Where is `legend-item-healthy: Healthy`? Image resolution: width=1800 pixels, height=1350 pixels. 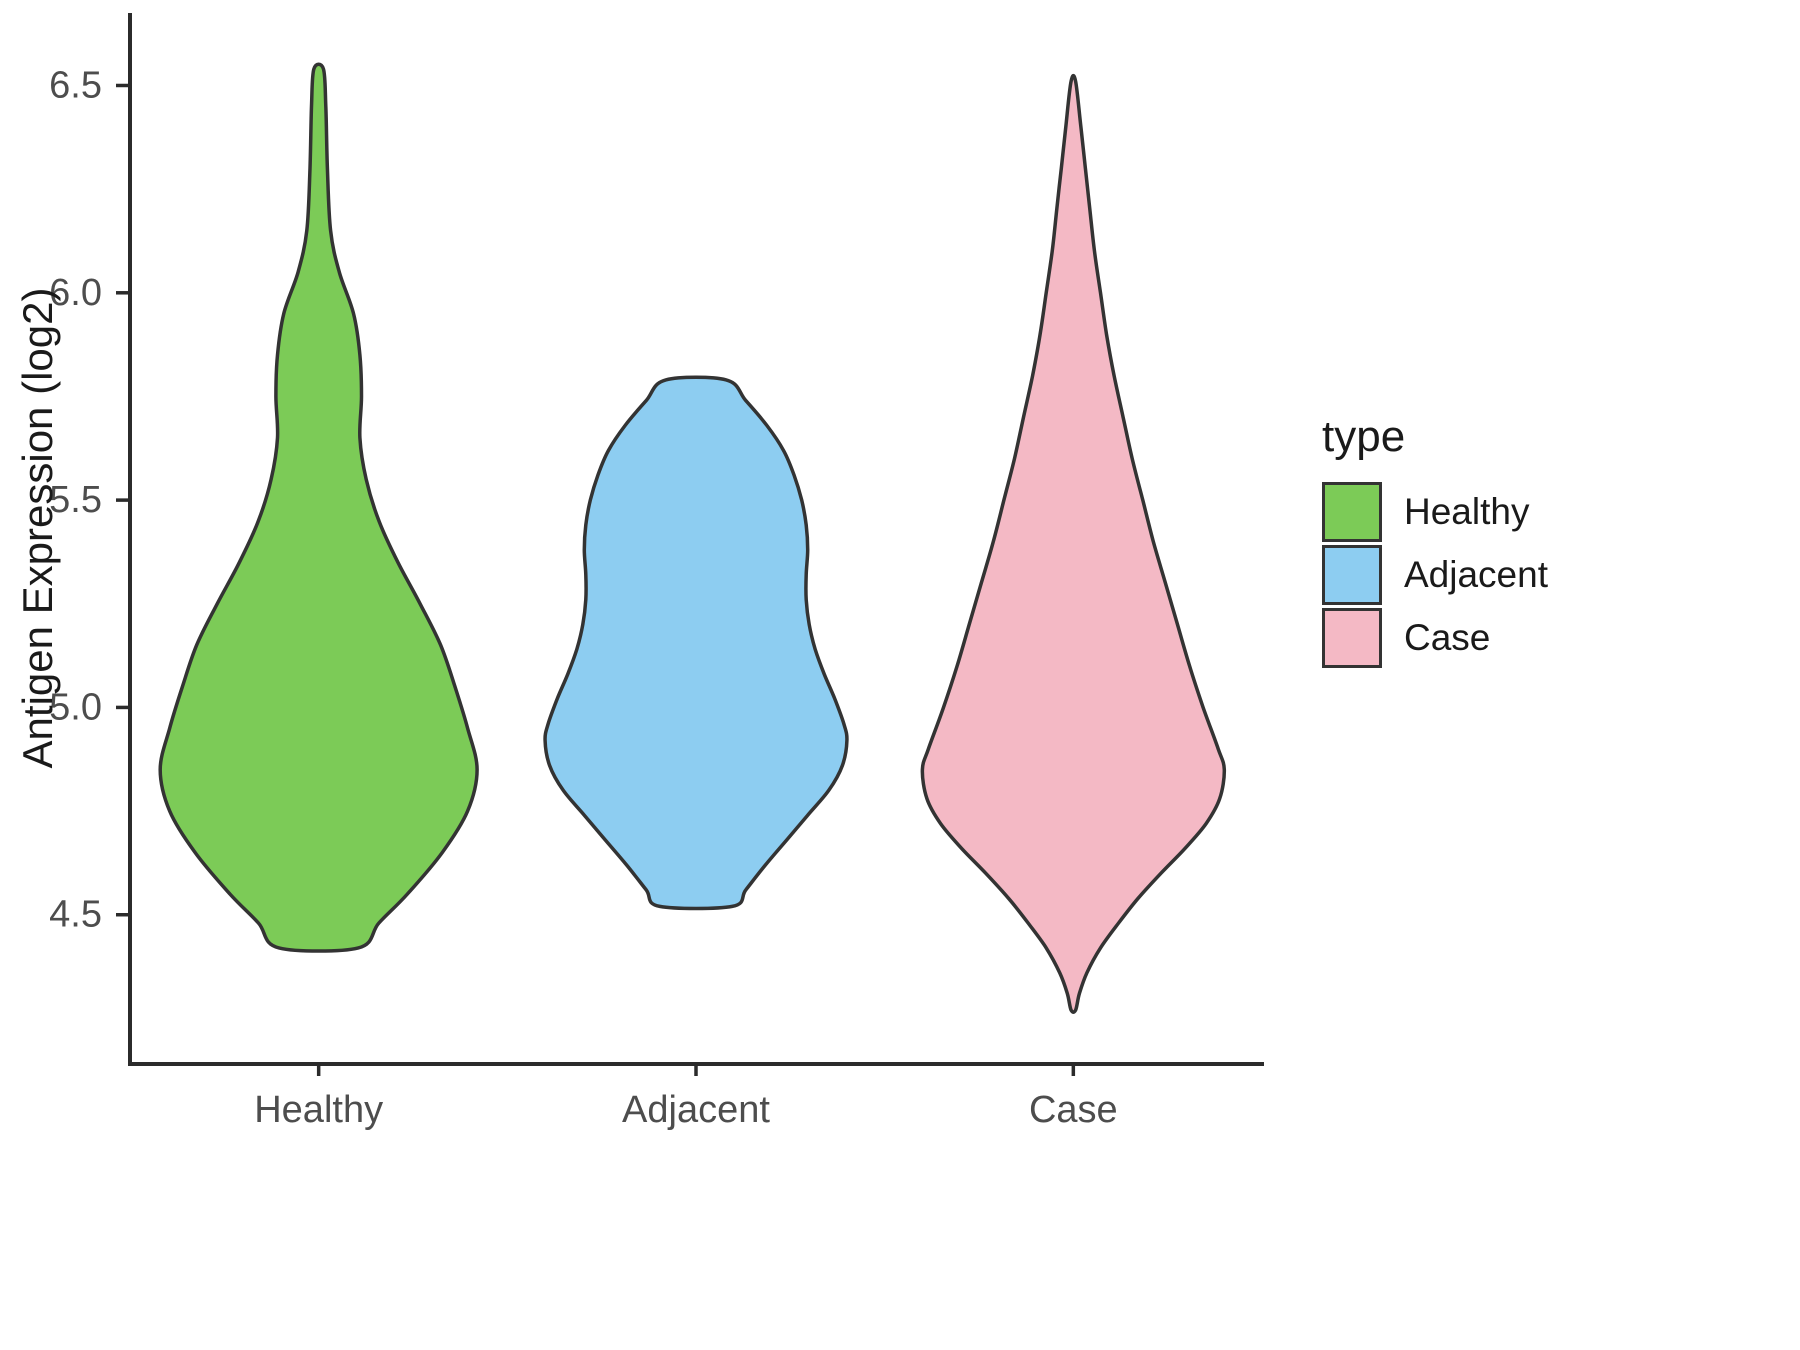 legend-item-healthy: Healthy is located at coordinates (1435, 512).